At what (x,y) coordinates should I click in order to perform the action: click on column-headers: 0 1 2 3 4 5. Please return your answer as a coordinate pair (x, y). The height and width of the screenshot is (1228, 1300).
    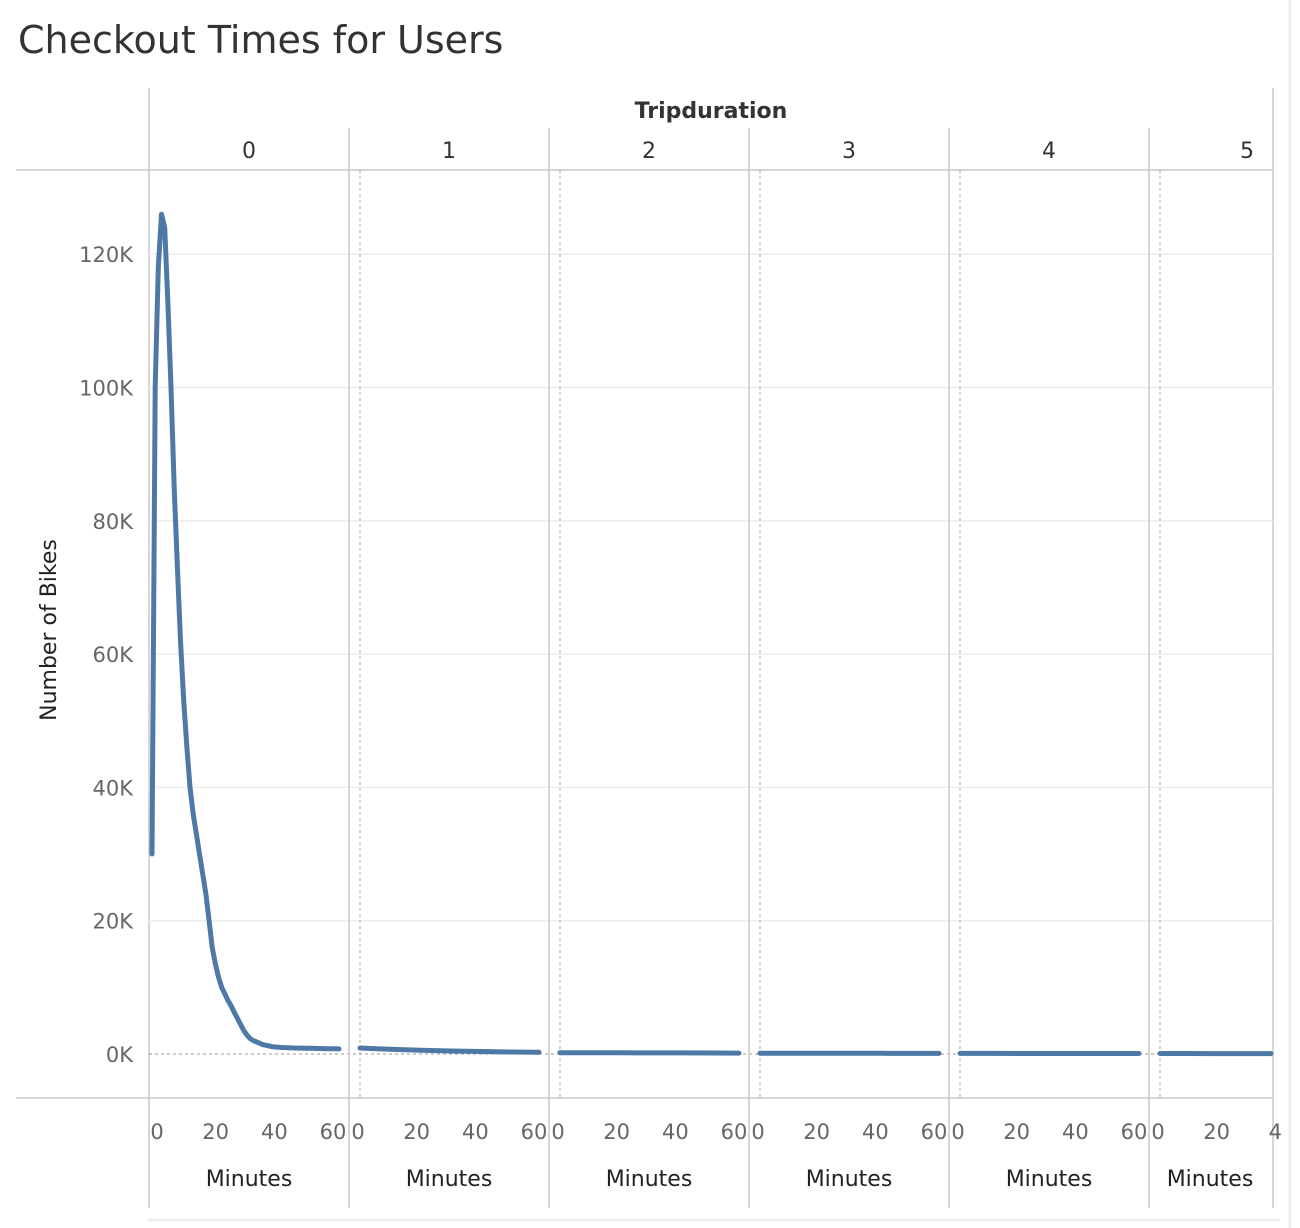
    Looking at the image, I should click on (748, 151).